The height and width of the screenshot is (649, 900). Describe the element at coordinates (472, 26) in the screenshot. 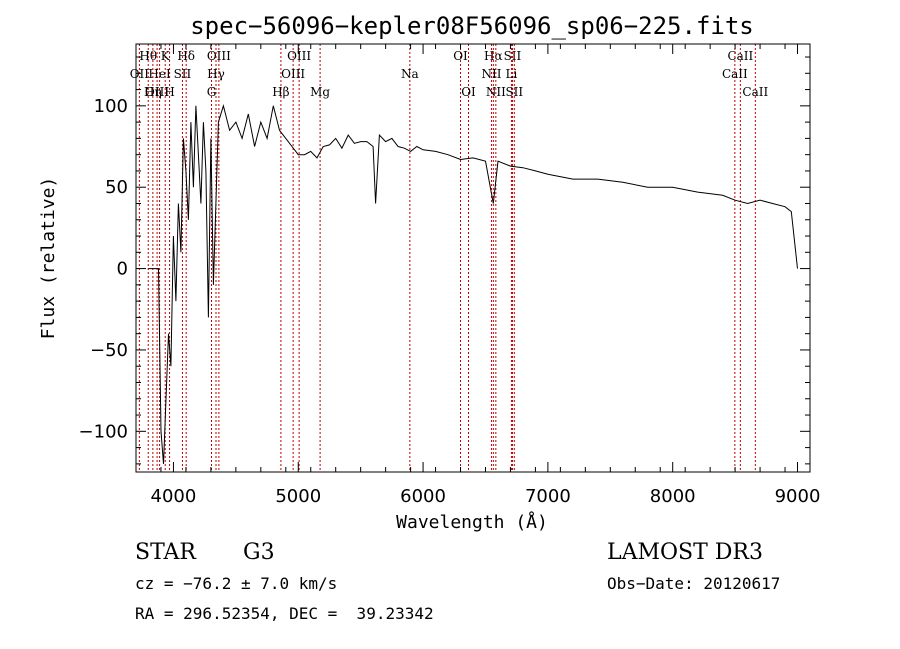

I see `chart-title: spec−56096−kepler08F56096_sp06−225.fits` at that location.